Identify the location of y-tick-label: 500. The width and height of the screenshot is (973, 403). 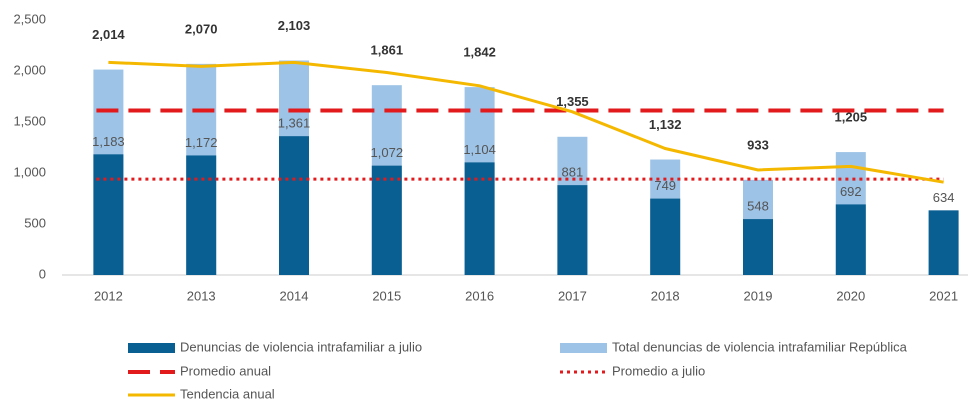
(35, 222).